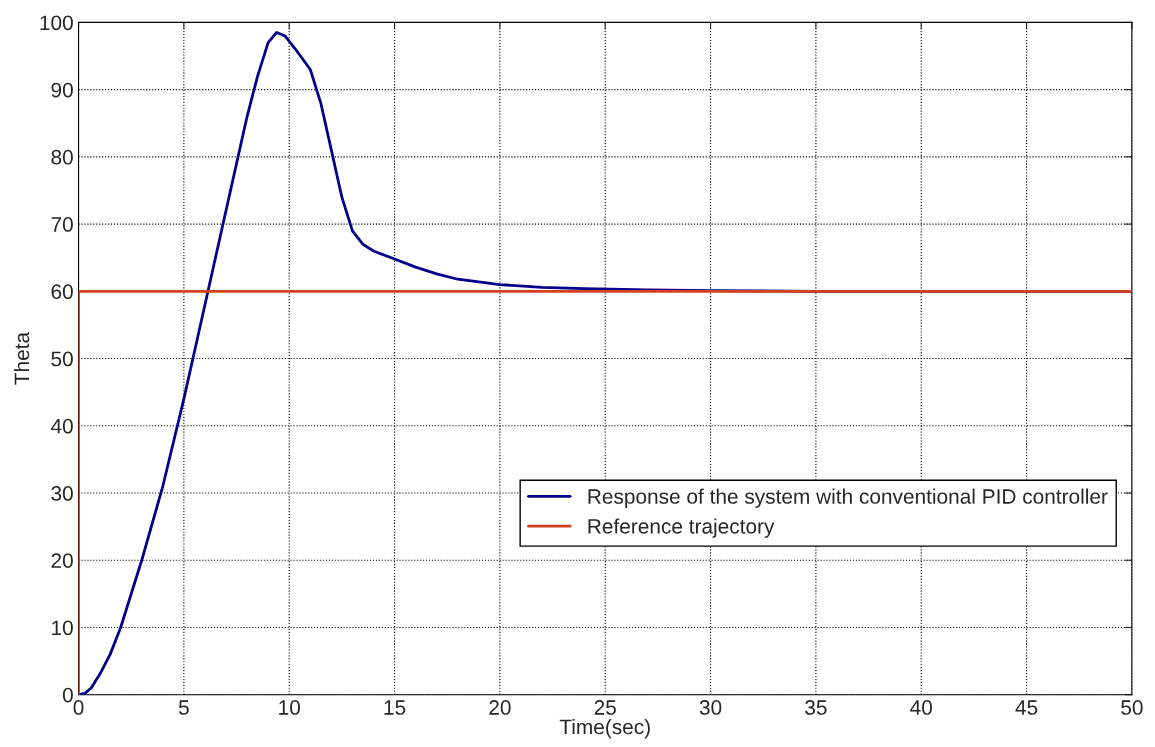 This screenshot has width=1155, height=747. Describe the element at coordinates (62, 560) in the screenshot. I see `y-tick-label: 20` at that location.